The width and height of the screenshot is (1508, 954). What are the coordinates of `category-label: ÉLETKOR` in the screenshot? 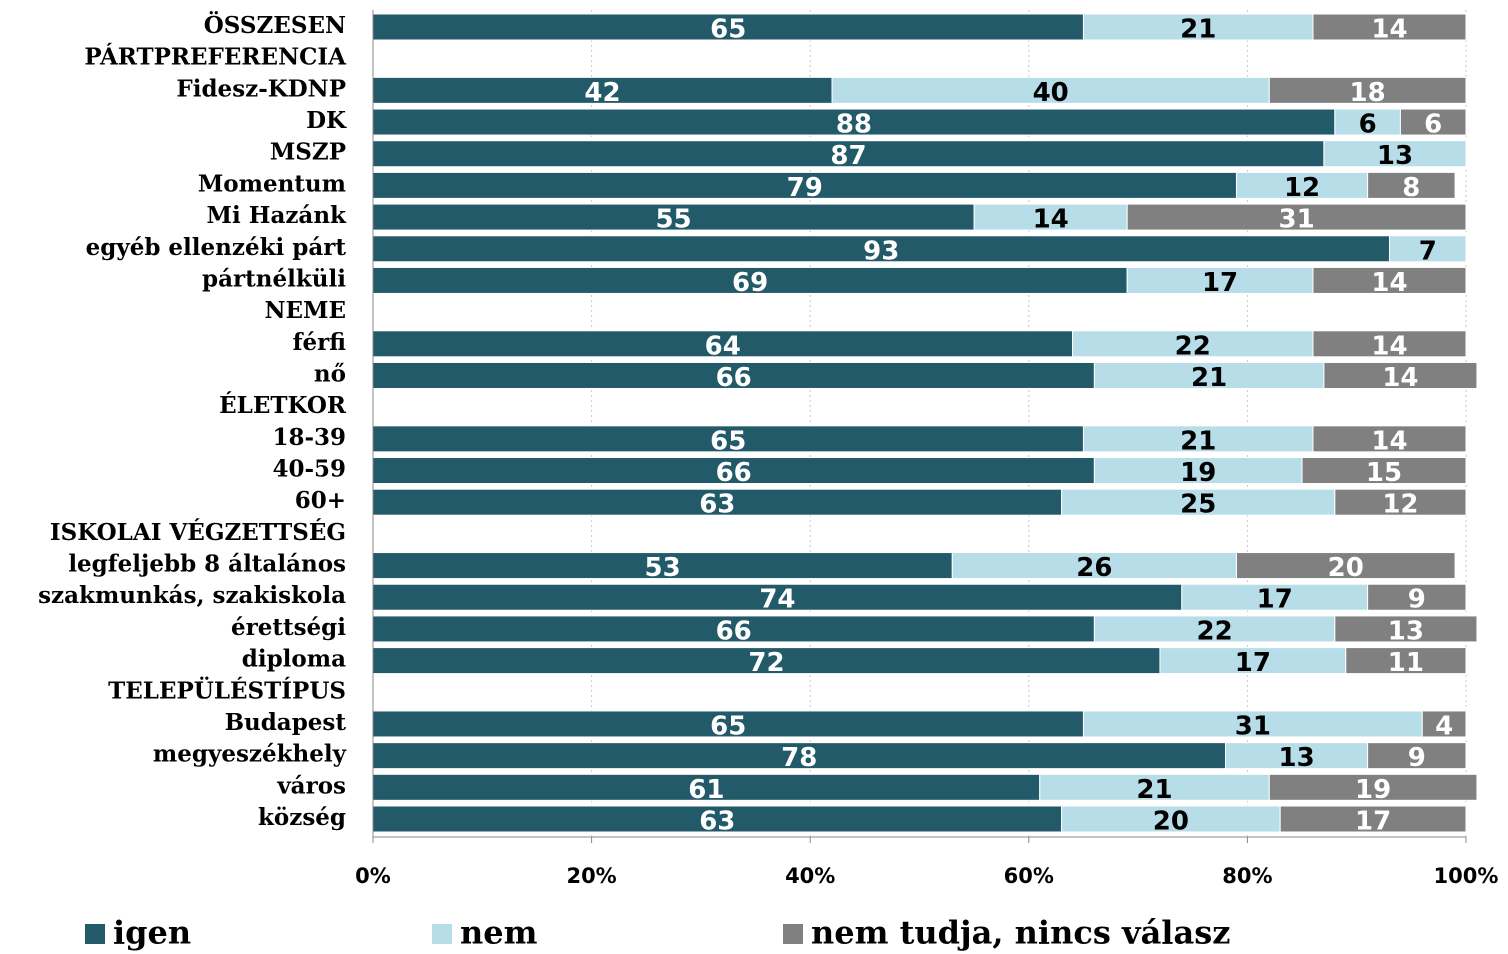 It's located at (283, 405).